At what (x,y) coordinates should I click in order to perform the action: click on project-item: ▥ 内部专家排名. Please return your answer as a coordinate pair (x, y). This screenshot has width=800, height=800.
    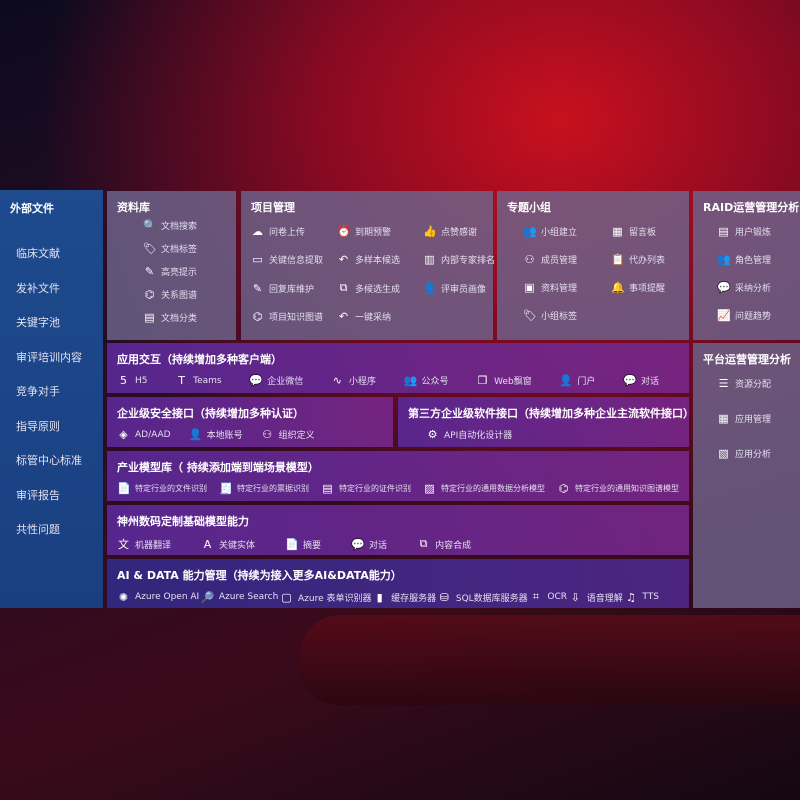
    Looking at the image, I should click on (463, 259).